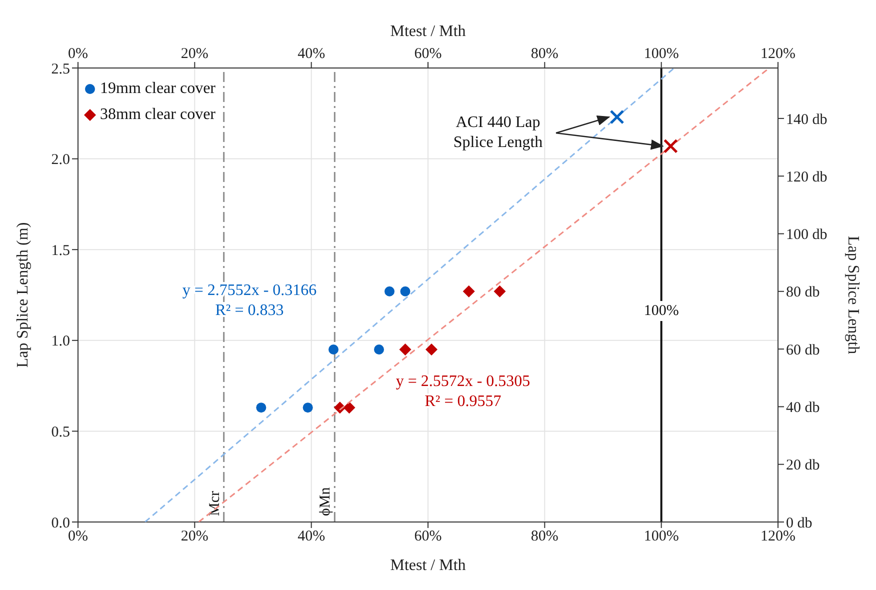 This screenshot has height=590, width=876. Describe the element at coordinates (661, 54) in the screenshot. I see `x-tick-label: 100%` at that location.